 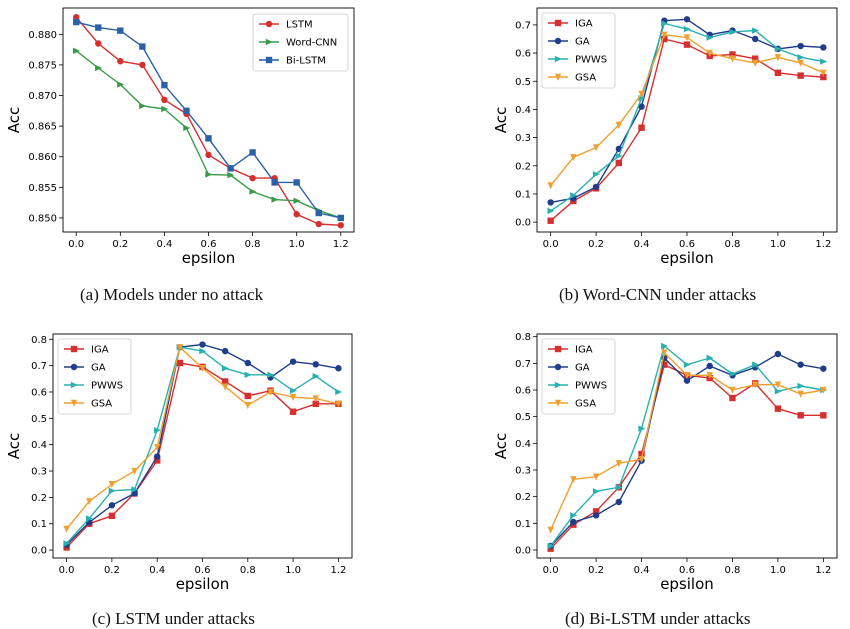 I want to click on chart-b-y-tick-label: 0.2, so click(x=523, y=166).